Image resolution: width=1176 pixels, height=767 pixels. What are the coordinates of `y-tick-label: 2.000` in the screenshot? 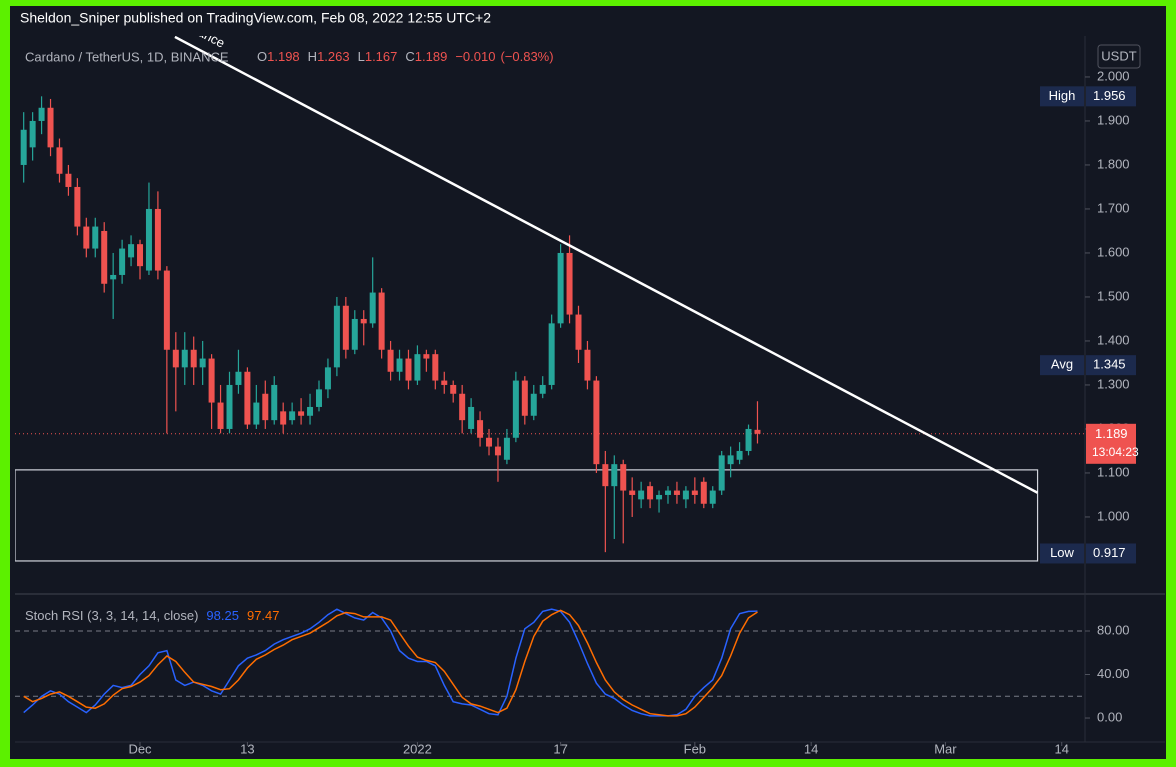 It's located at (1113, 75).